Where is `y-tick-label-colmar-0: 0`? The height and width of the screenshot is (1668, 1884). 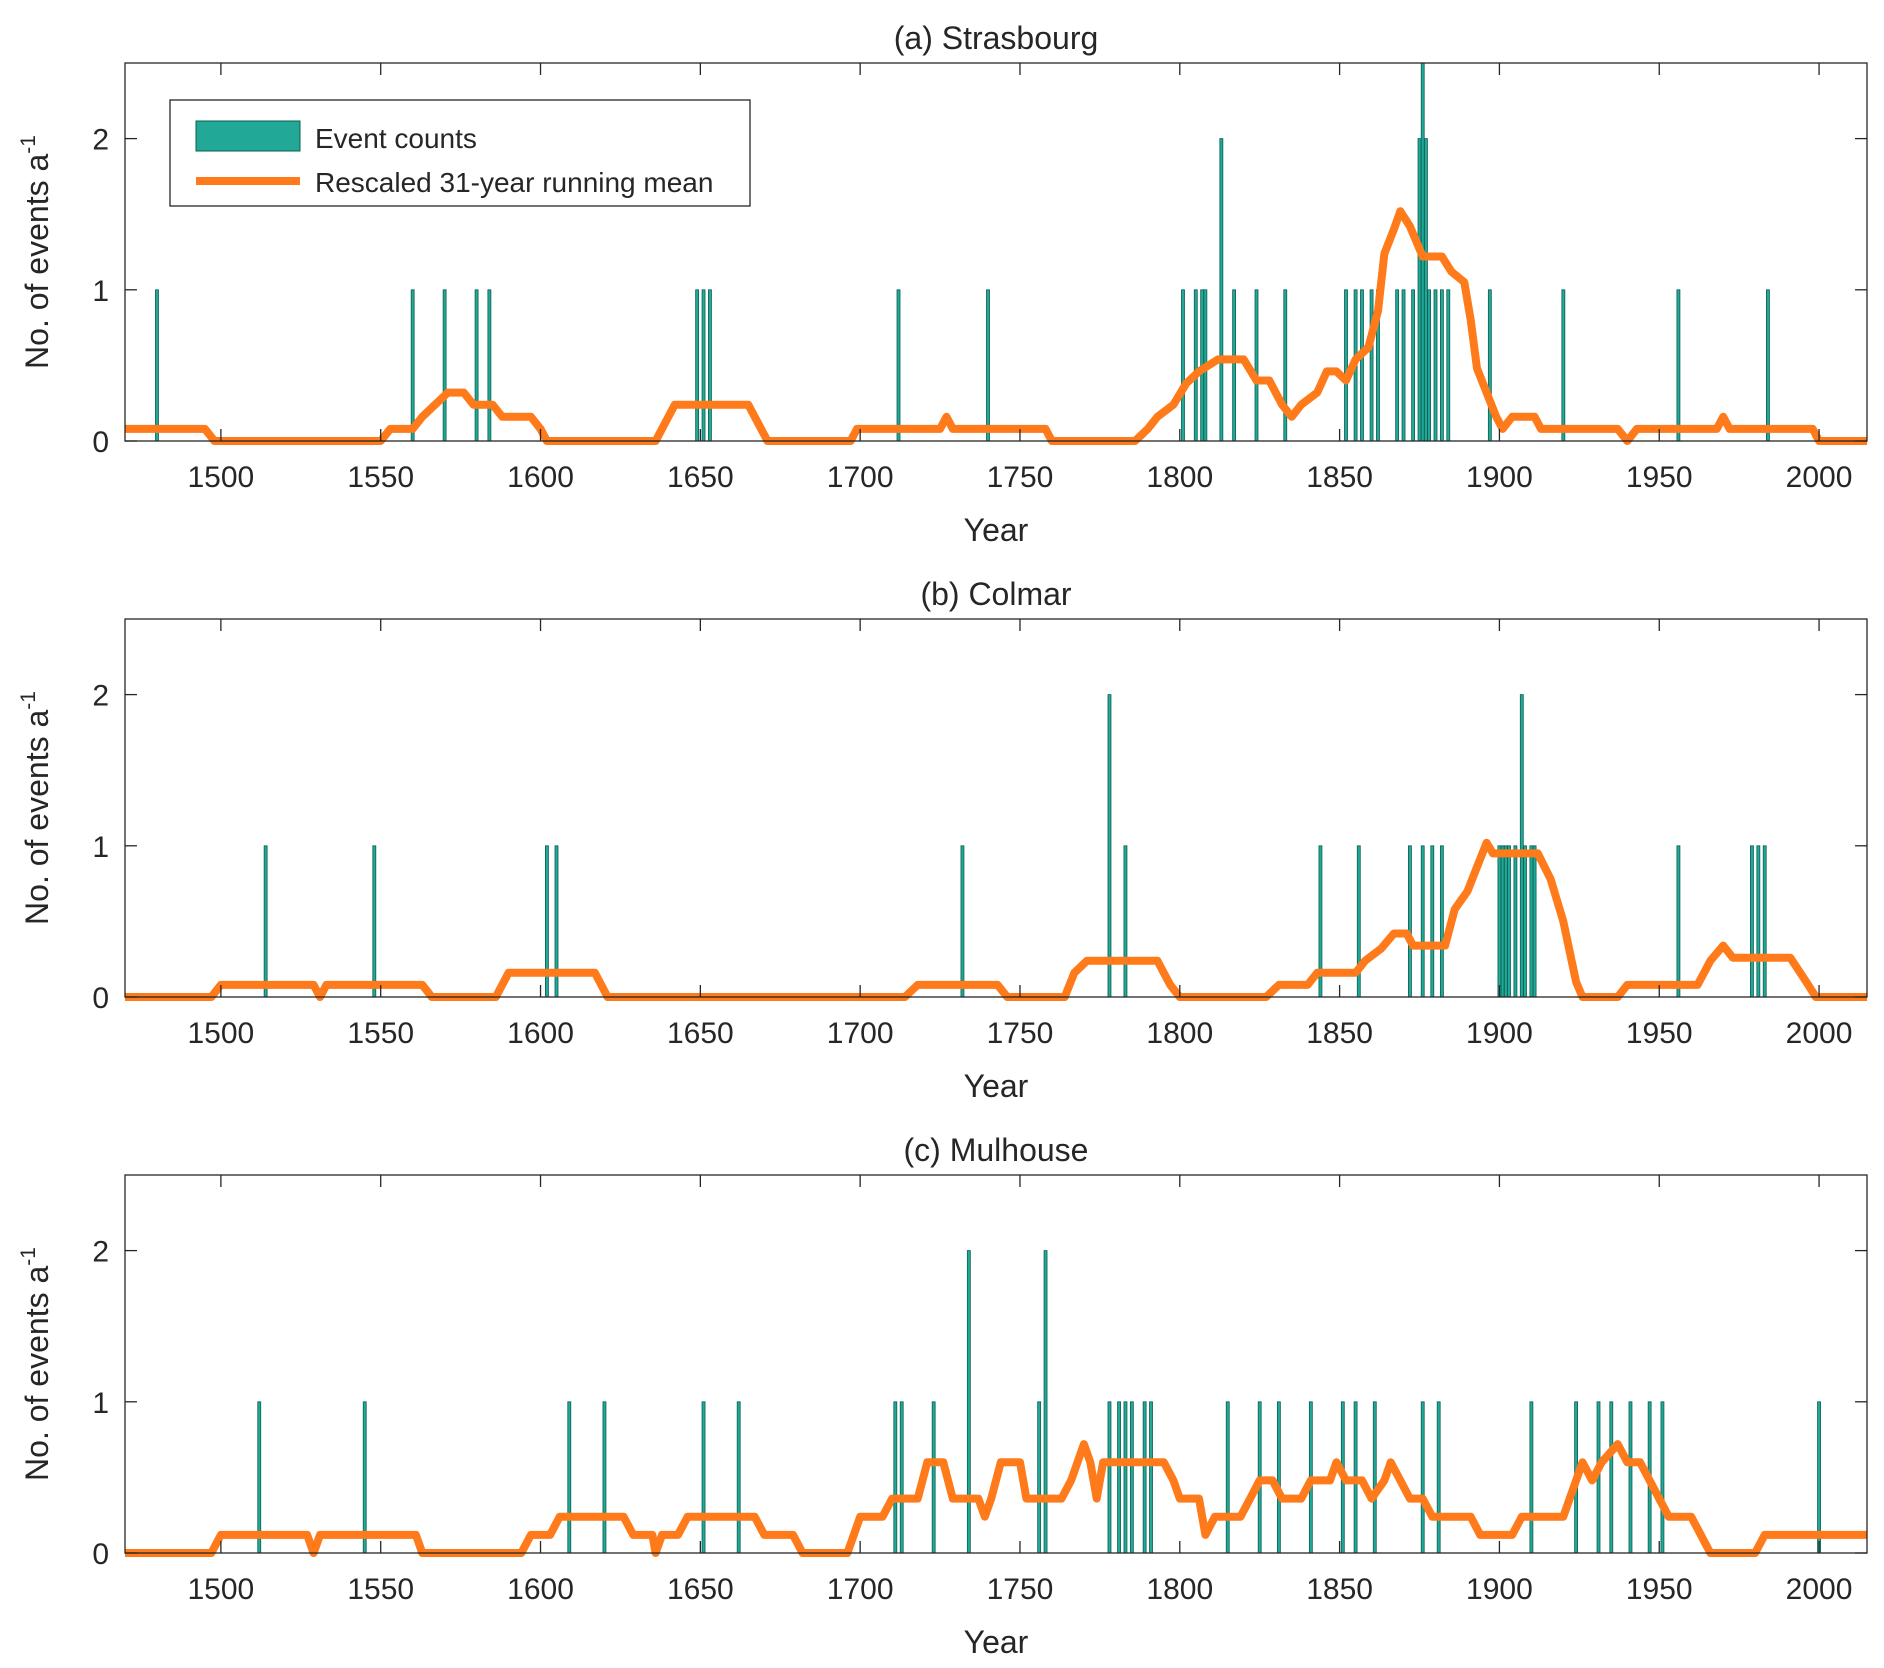 y-tick-label-colmar-0: 0 is located at coordinates (100, 998).